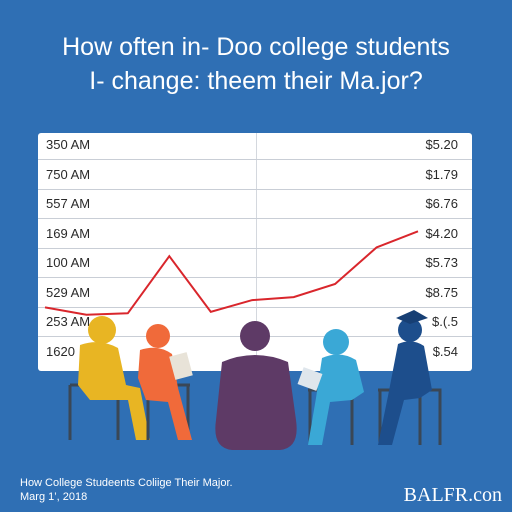 The width and height of the screenshot is (512, 512). I want to click on person-orange-head-icon, so click(158, 336).